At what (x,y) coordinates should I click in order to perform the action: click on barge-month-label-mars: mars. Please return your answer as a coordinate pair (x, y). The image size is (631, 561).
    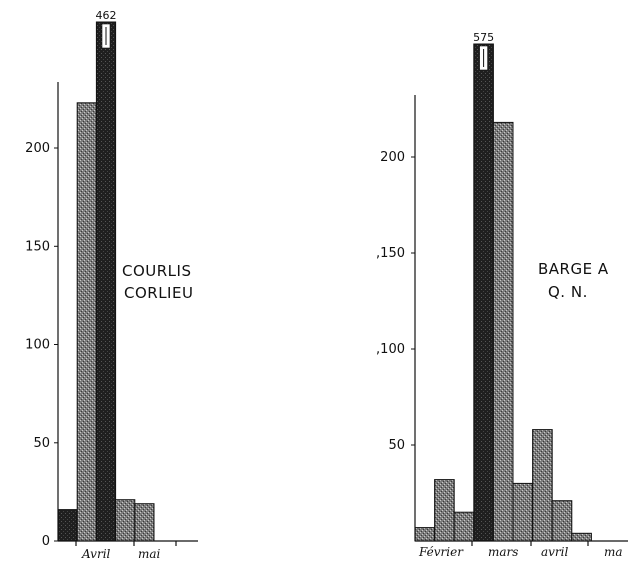
    Looking at the image, I should click on (503, 552).